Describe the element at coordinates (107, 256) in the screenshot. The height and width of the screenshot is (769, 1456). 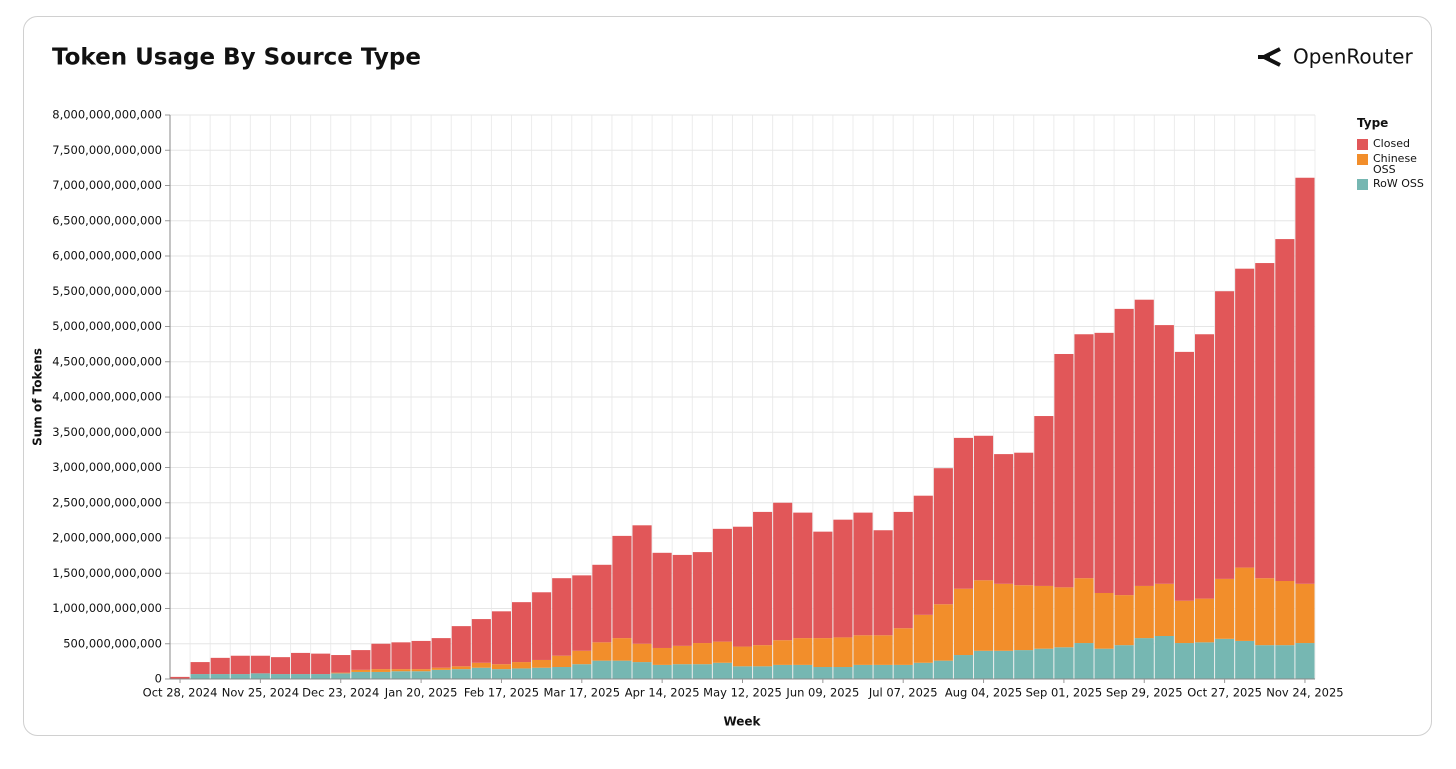
I see `y-tick-label: 6,000,000,000,000` at that location.